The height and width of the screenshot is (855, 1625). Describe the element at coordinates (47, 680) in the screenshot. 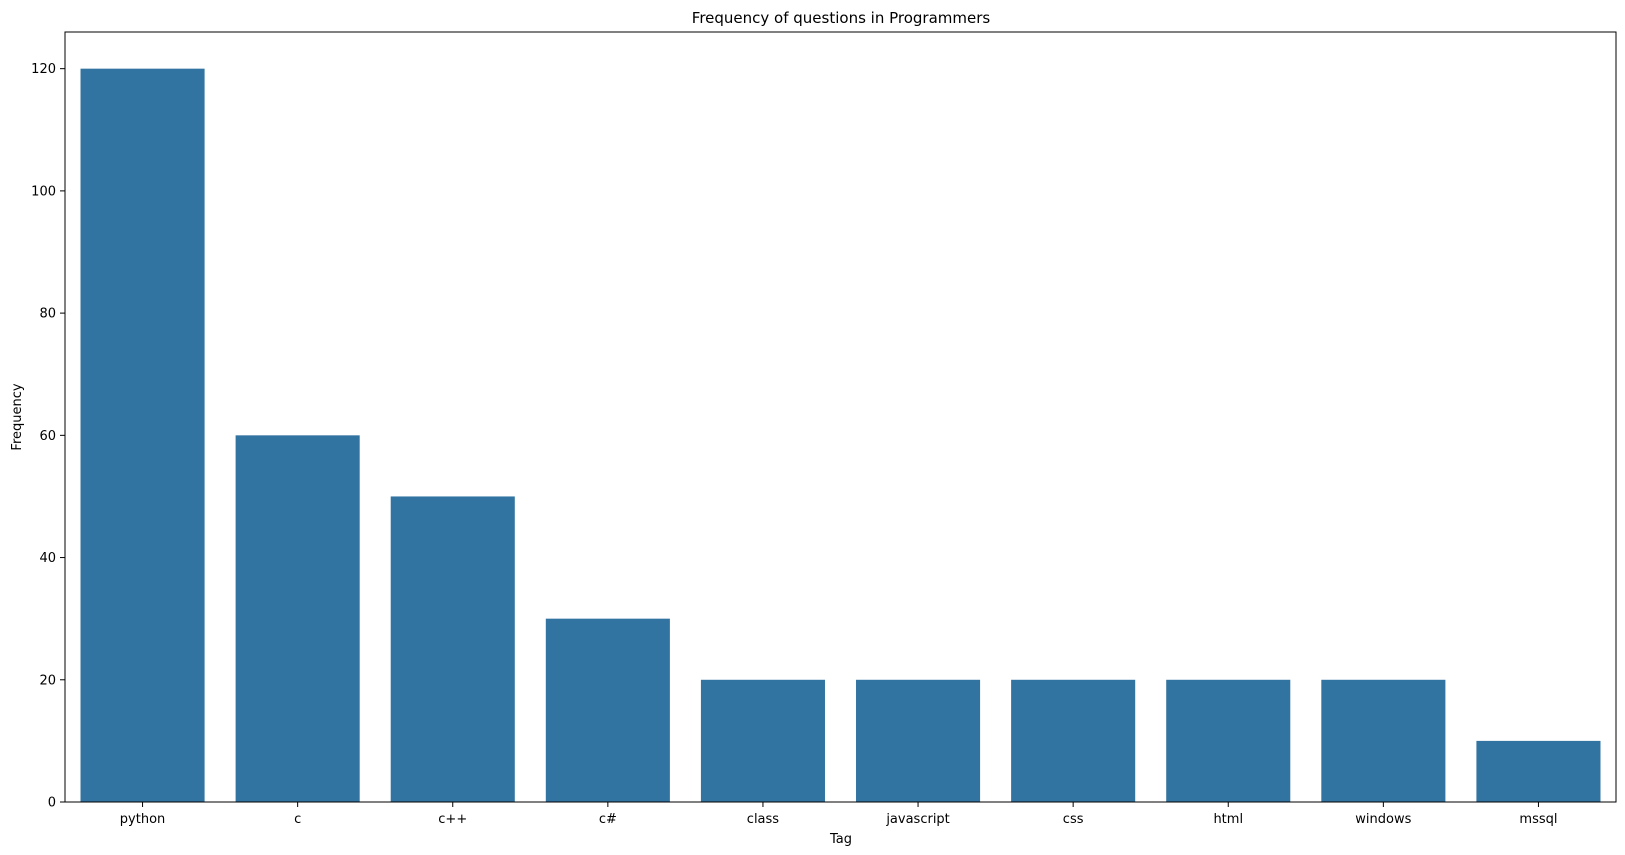

I see `y-tick-label: 20` at that location.